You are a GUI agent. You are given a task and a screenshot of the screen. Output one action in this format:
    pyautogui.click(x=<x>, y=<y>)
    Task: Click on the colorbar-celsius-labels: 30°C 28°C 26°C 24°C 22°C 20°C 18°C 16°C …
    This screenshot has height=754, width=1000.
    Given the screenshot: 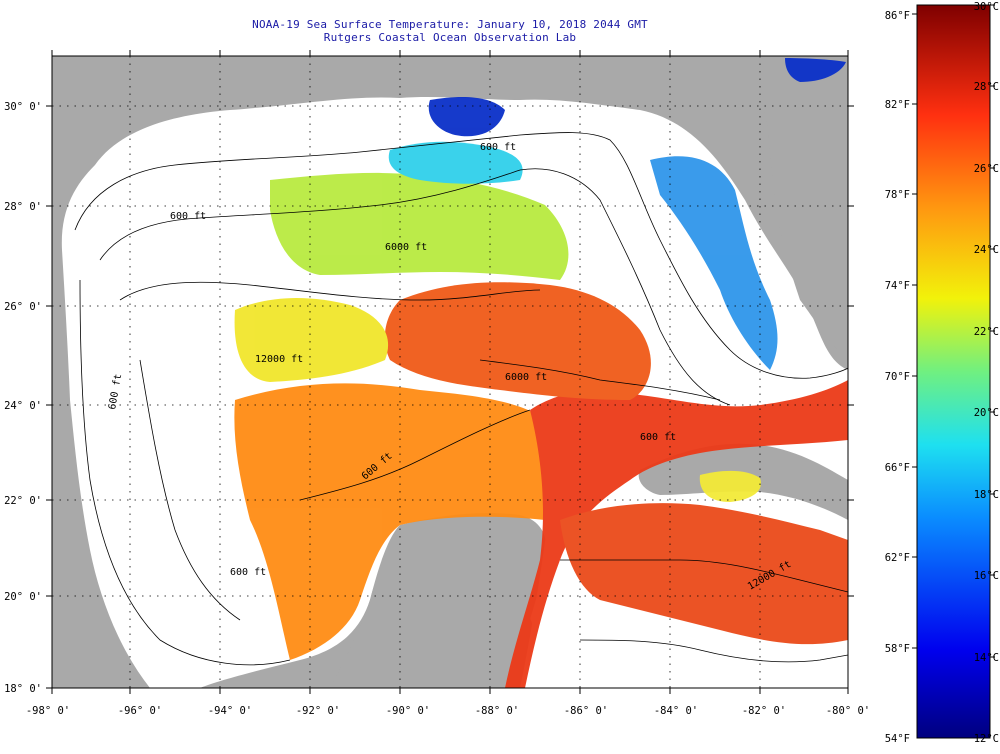 What is the action you would take?
    pyautogui.click(x=986, y=373)
    